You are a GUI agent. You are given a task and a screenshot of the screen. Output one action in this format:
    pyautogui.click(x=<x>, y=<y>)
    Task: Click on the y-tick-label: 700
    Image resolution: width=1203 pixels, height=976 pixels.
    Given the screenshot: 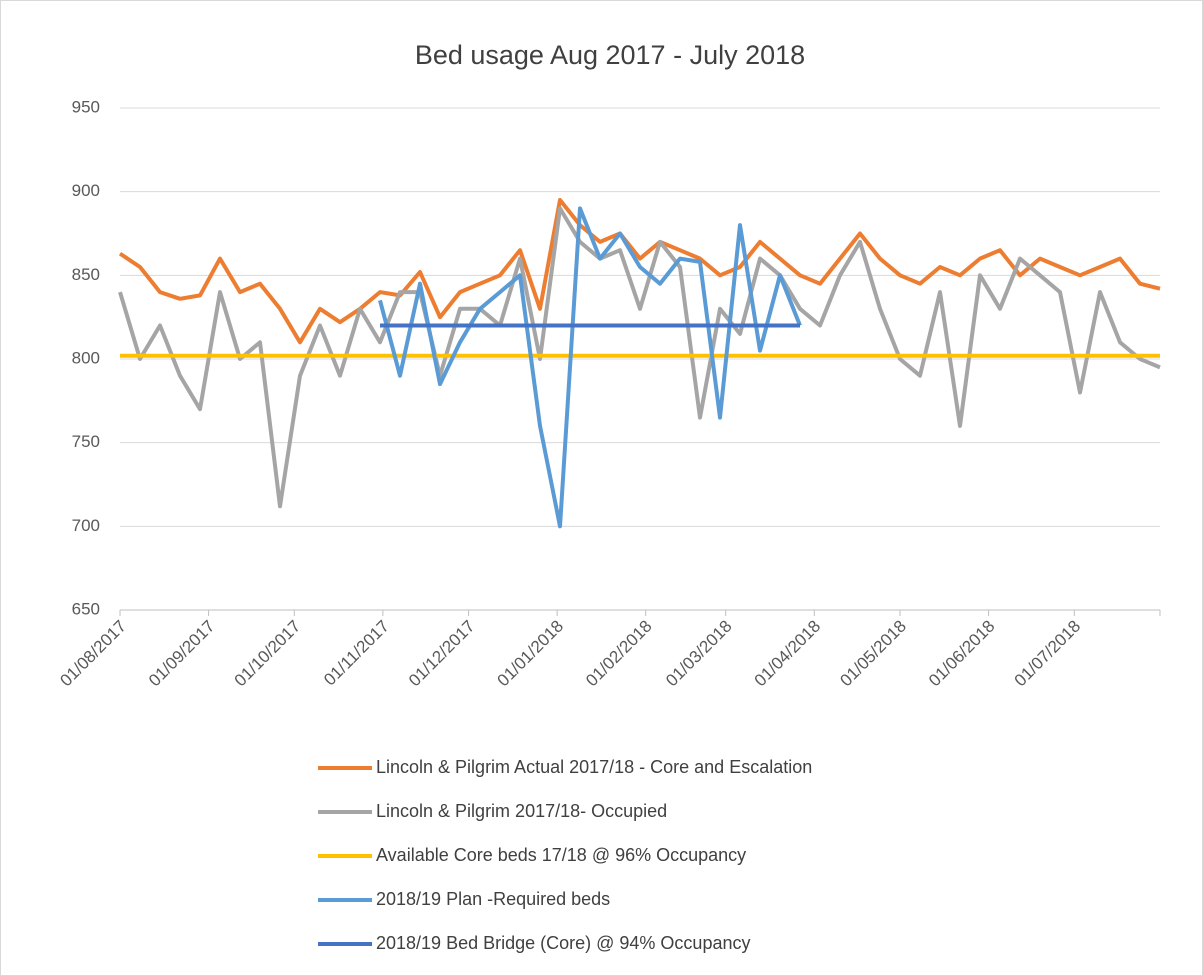 What is the action you would take?
    pyautogui.click(x=86, y=525)
    